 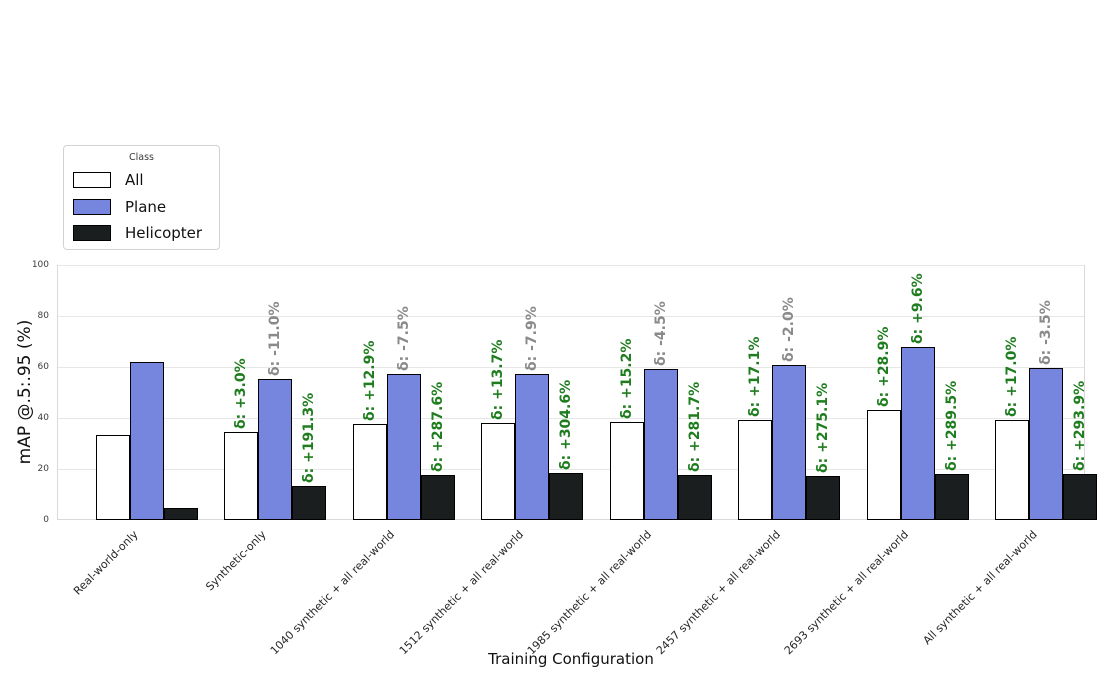 I want to click on x-axis-title: Training Configuration, so click(x=571, y=659).